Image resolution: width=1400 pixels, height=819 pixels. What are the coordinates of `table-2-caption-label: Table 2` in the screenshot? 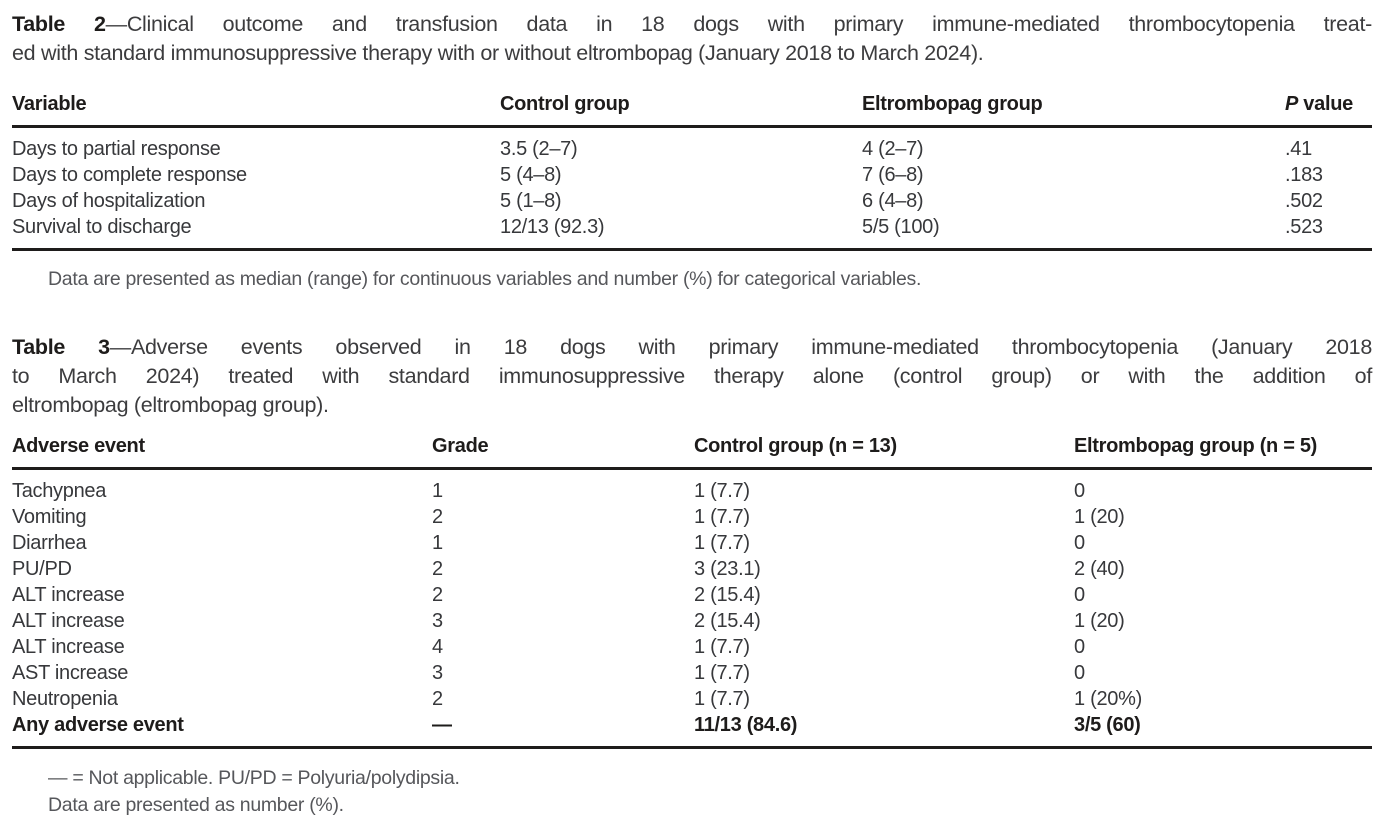 It's located at (59, 24).